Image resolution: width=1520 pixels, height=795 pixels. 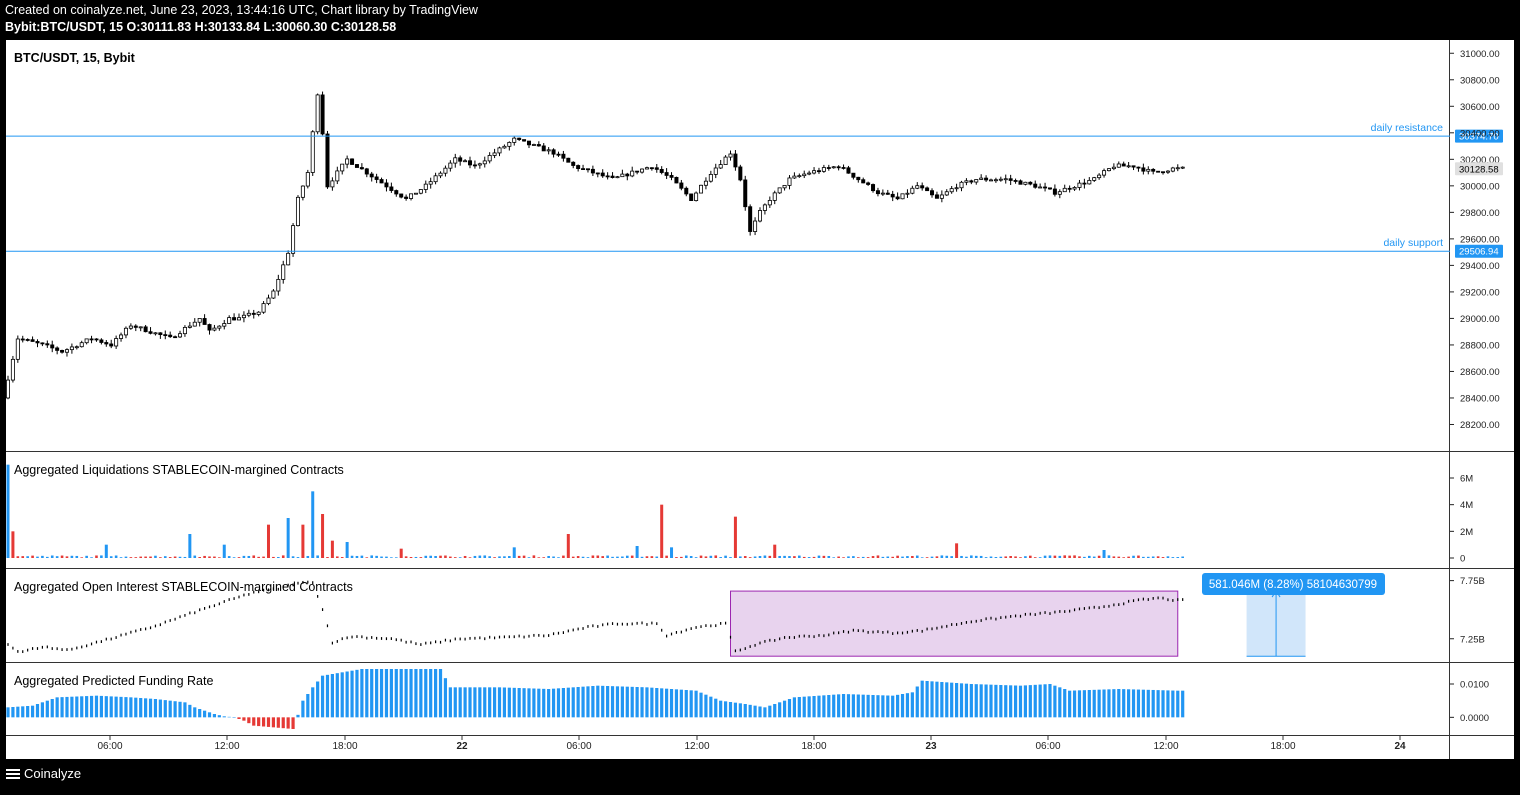 What do you see at coordinates (43, 773) in the screenshot?
I see `footer-brand: Coinalyze` at bounding box center [43, 773].